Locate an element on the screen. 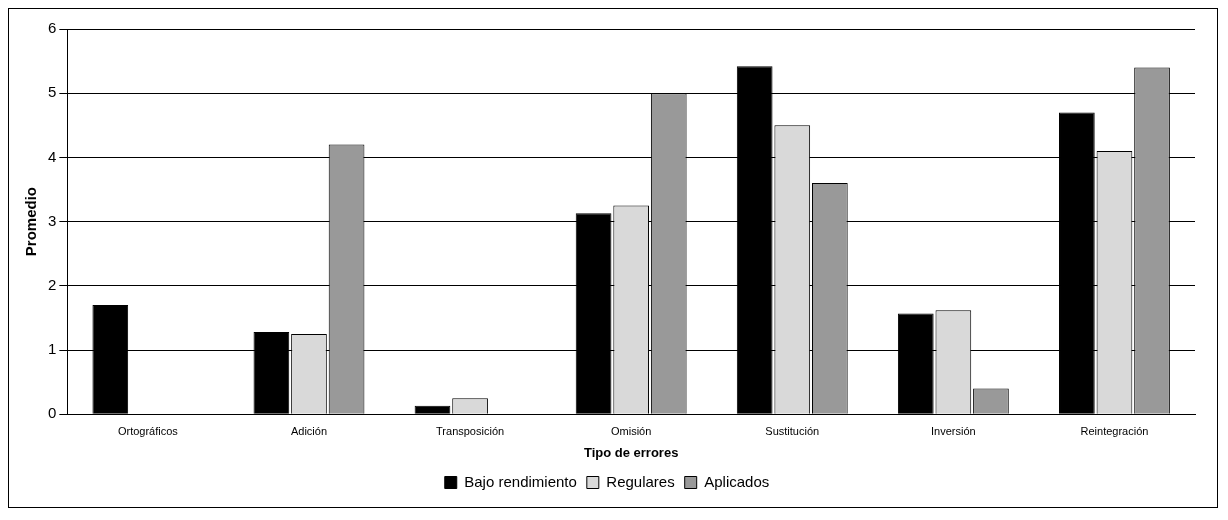  legend-label: Aplicados is located at coordinates (737, 481).